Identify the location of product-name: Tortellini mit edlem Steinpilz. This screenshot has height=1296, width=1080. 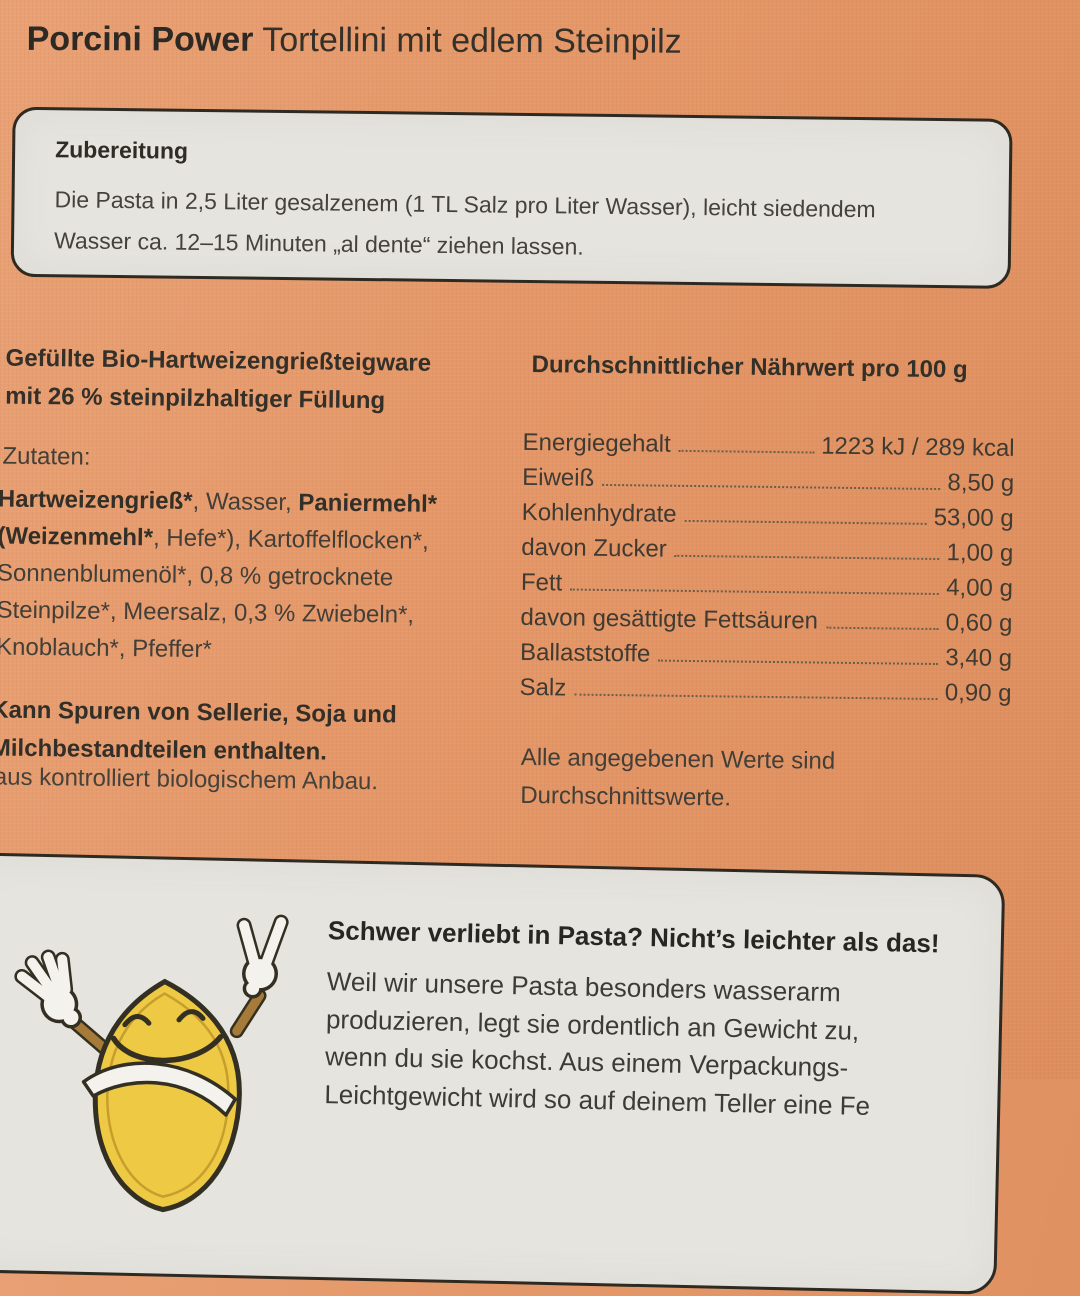
(472, 40).